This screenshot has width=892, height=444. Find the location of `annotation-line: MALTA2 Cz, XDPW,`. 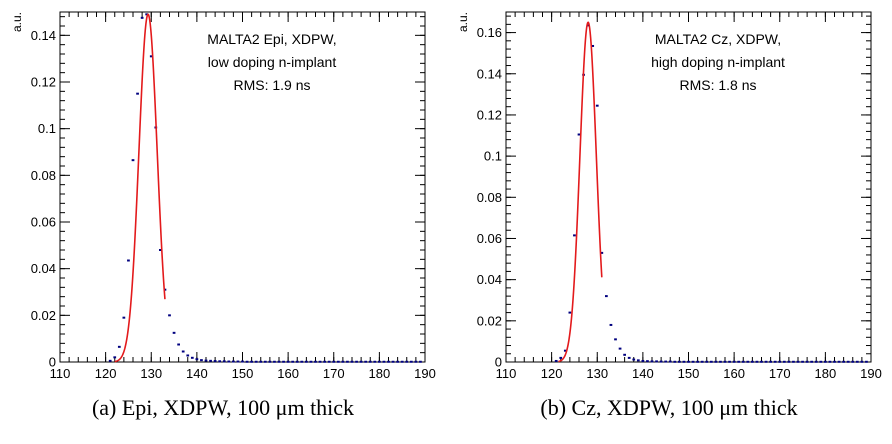

annotation-line: MALTA2 Cz, XDPW, is located at coordinates (718, 39).